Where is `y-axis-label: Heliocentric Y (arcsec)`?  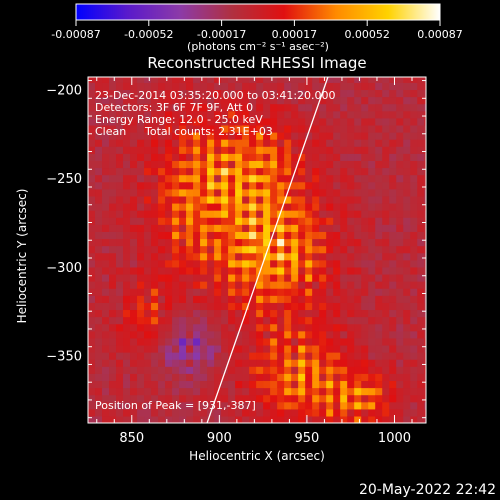 y-axis-label: Heliocentric Y (arcsec) is located at coordinates (22, 256).